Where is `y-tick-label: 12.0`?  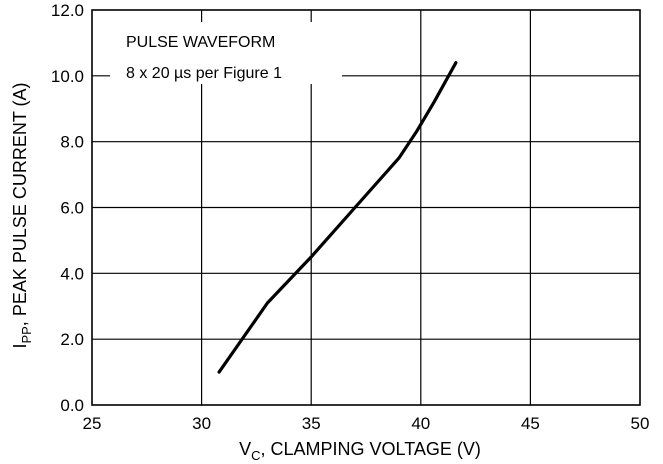
y-tick-label: 12.0 is located at coordinates (67, 10).